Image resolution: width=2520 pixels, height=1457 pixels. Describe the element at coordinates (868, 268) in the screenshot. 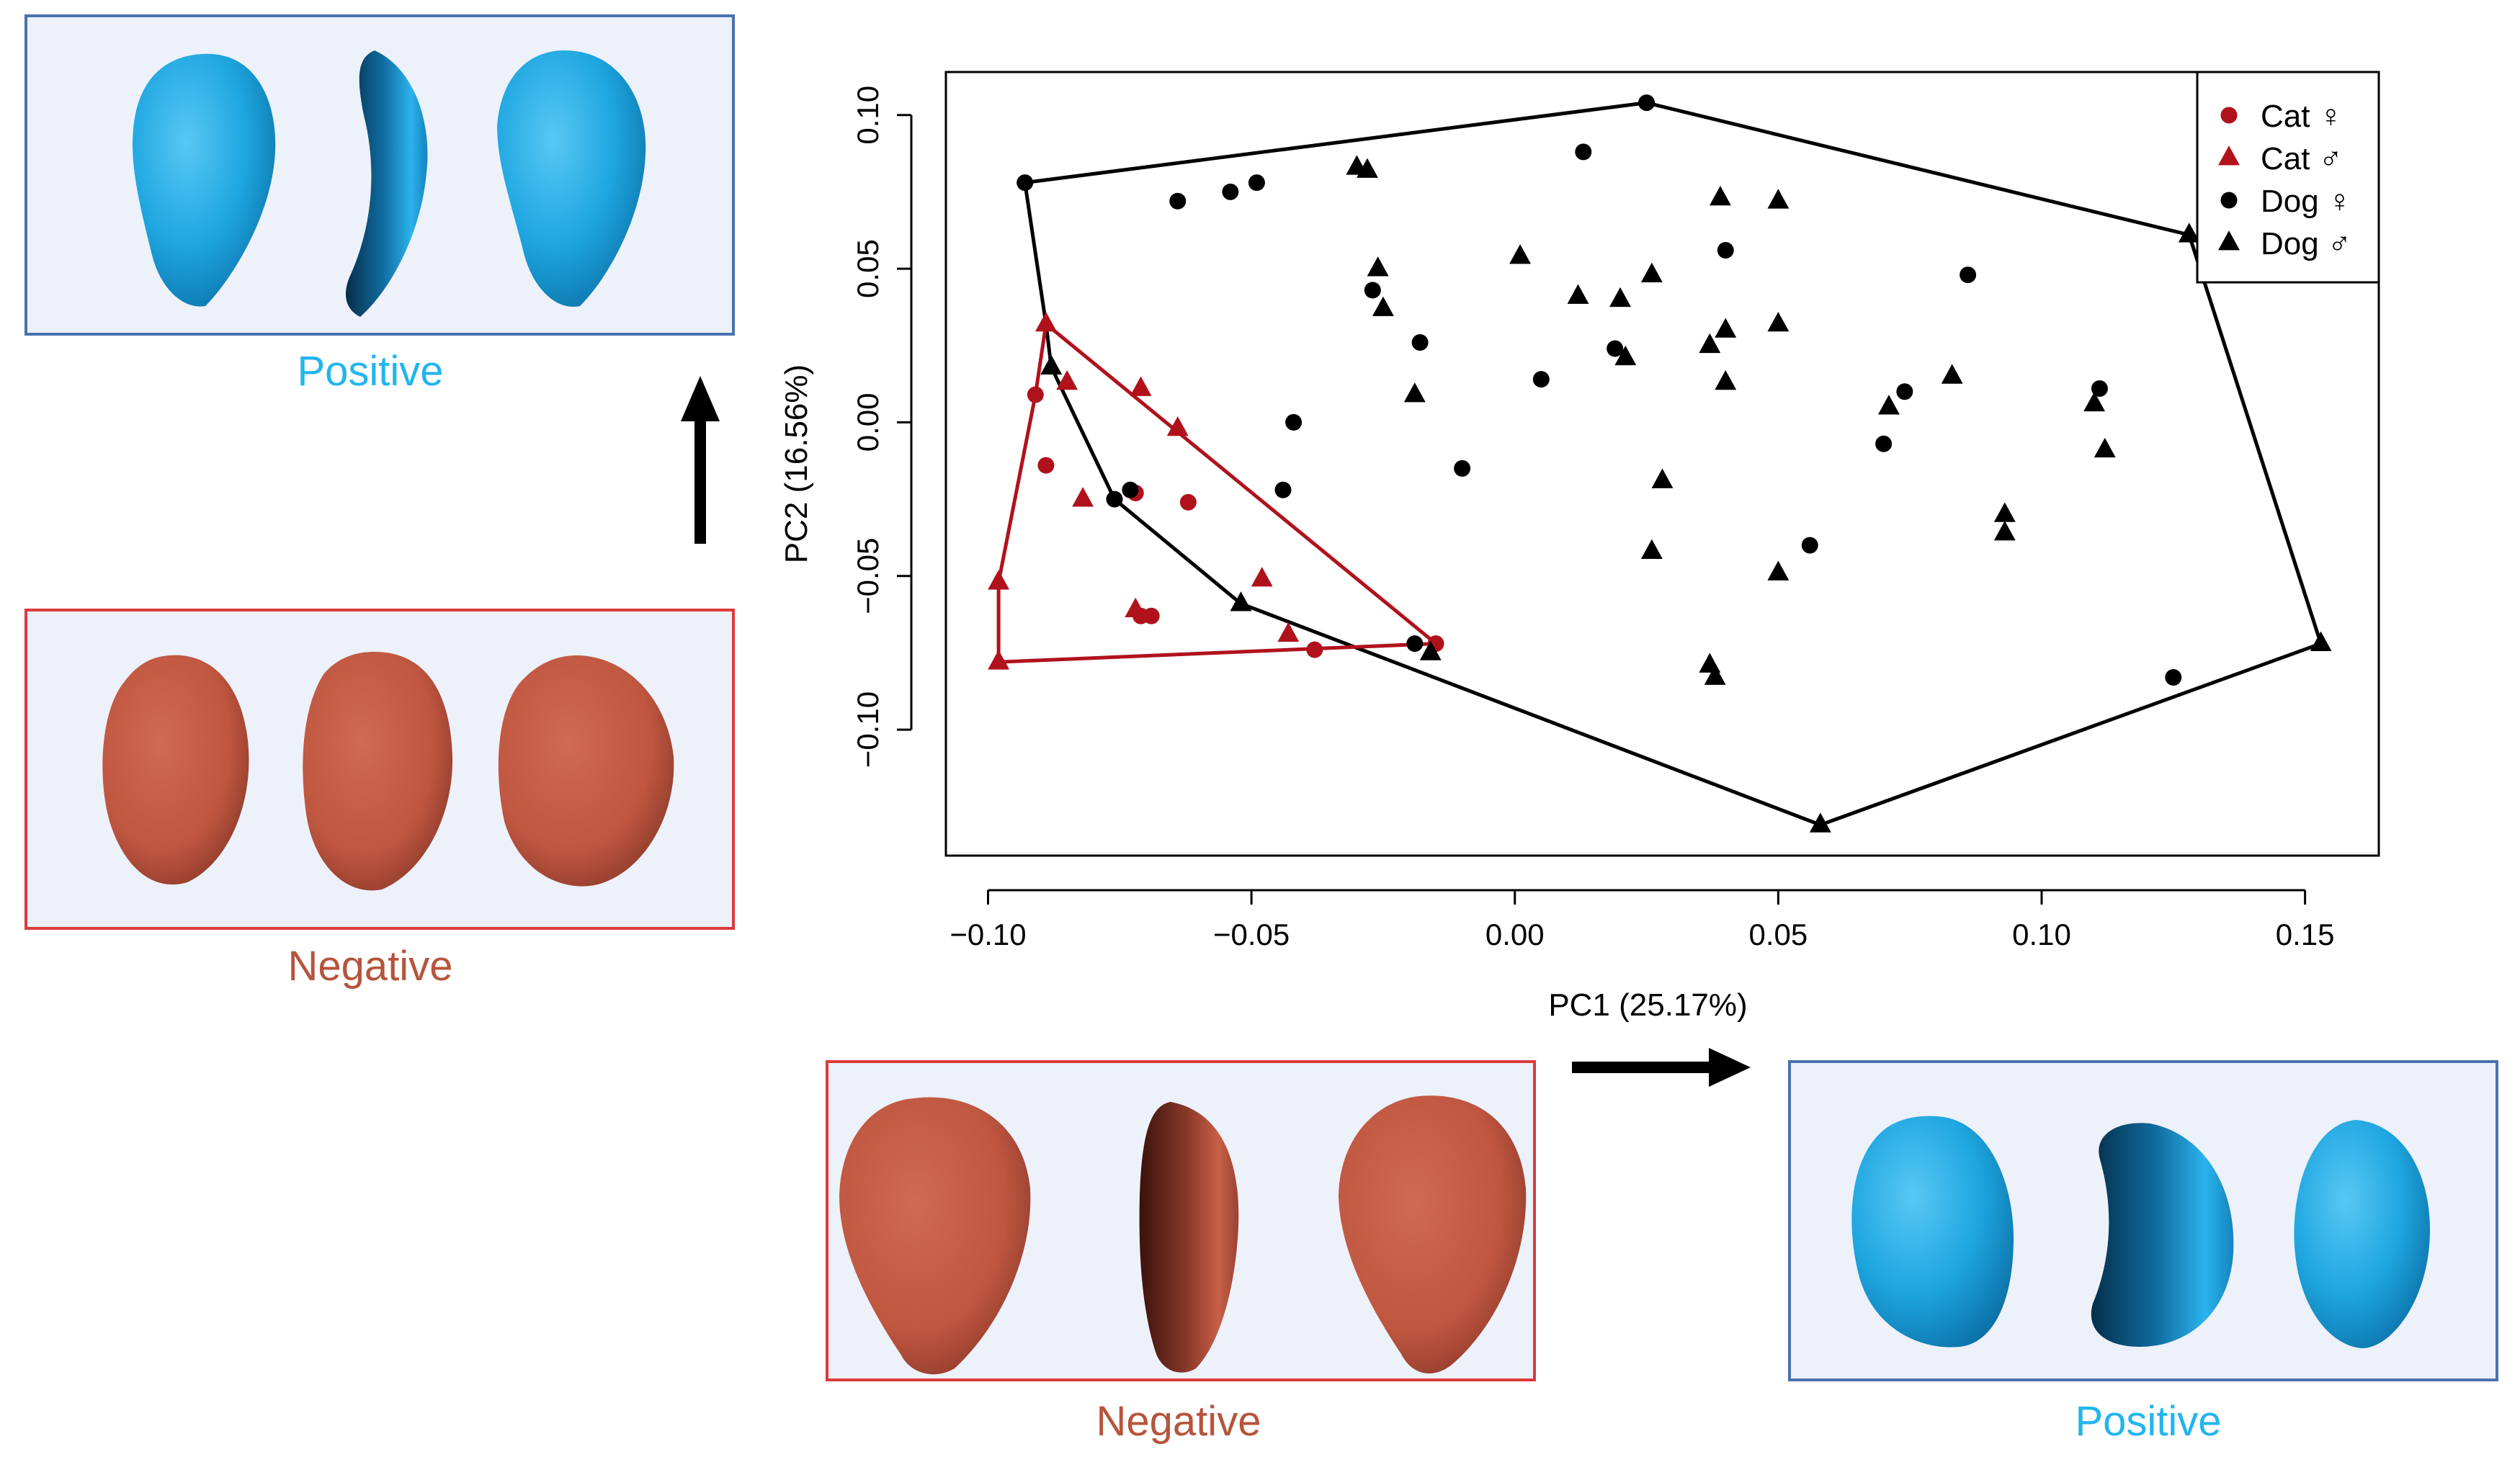

I see `y-tick-label: 0.05` at that location.